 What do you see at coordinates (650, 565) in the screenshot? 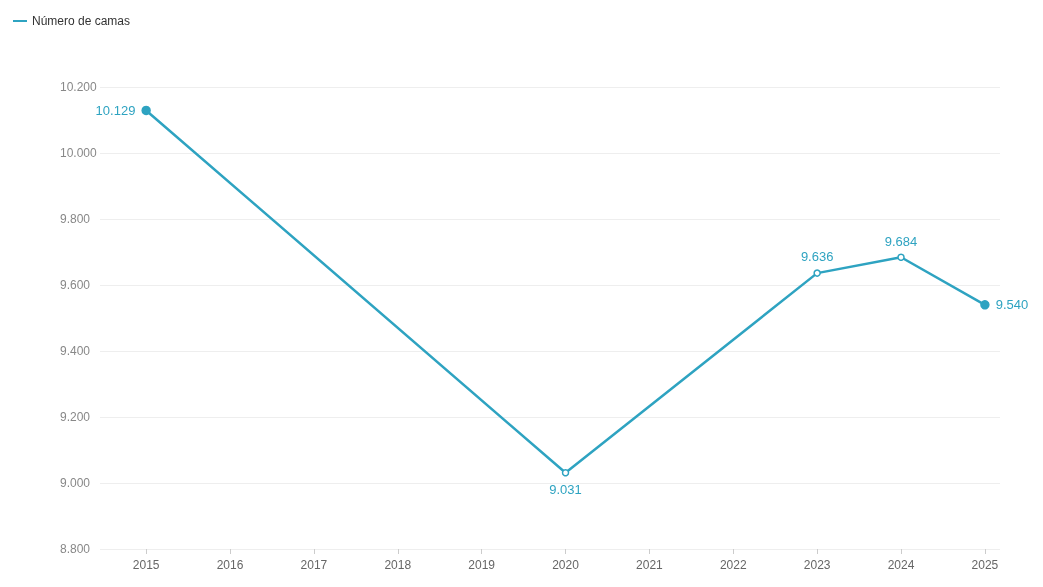
I see `x-tick-label: 2021` at bounding box center [650, 565].